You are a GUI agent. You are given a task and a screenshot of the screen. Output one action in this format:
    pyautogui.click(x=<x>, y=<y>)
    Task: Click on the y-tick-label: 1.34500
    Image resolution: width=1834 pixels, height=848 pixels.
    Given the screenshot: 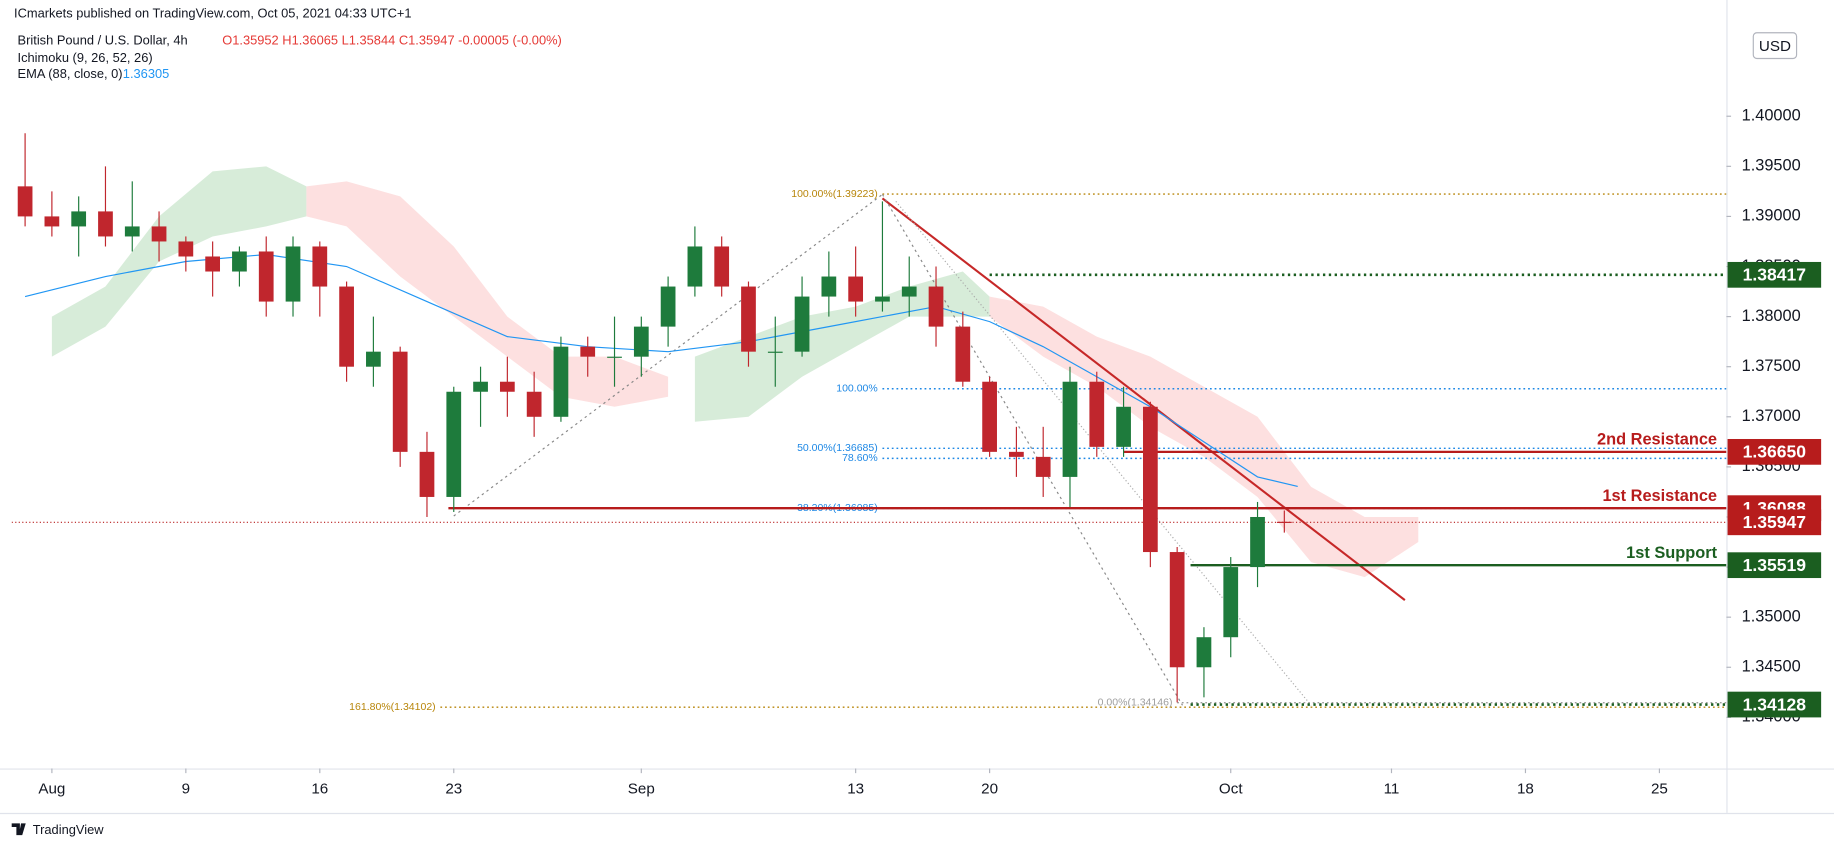 What is the action you would take?
    pyautogui.click(x=1771, y=667)
    